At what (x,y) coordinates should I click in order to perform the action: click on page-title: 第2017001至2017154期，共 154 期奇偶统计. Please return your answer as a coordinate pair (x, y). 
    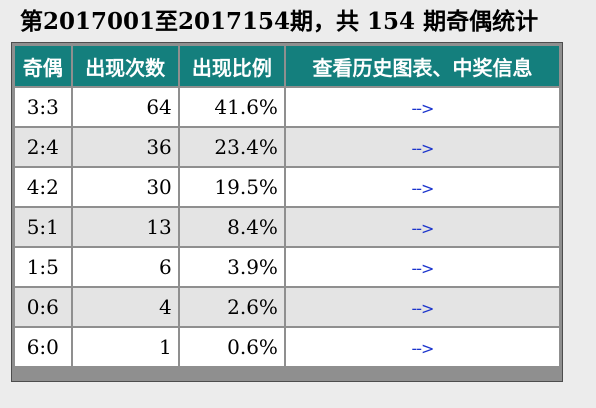
    Looking at the image, I should click on (279, 21).